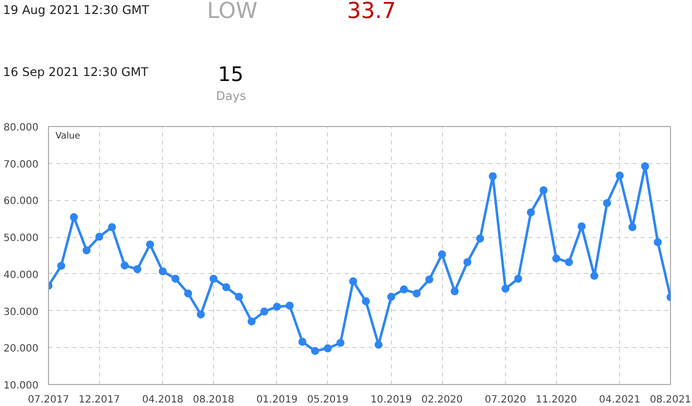 The width and height of the screenshot is (692, 406). Describe the element at coordinates (505, 400) in the screenshot. I see `x-tick-label: 07.2020` at that location.